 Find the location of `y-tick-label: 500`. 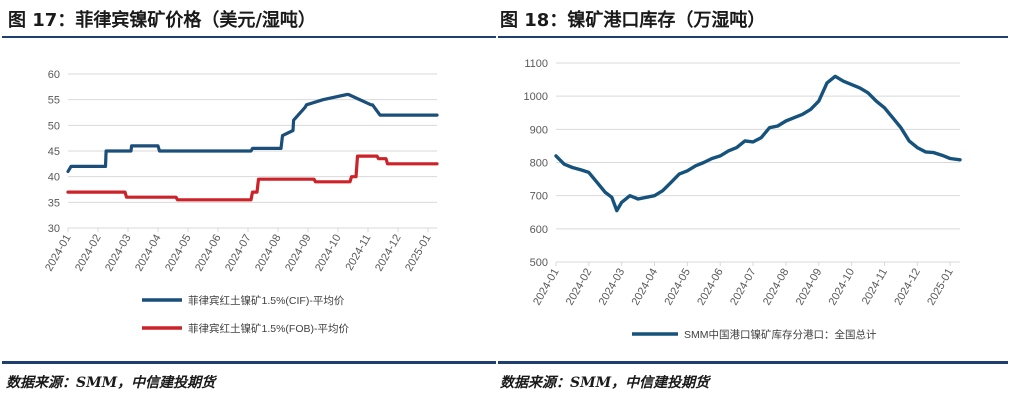

y-tick-label: 500 is located at coordinates (539, 263).